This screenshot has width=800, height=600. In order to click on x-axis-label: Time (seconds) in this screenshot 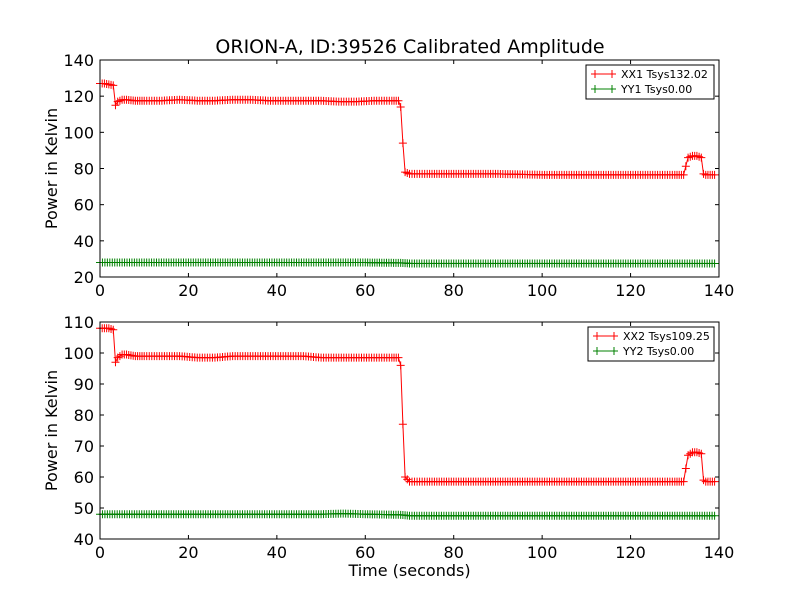, I will do `click(408, 570)`.